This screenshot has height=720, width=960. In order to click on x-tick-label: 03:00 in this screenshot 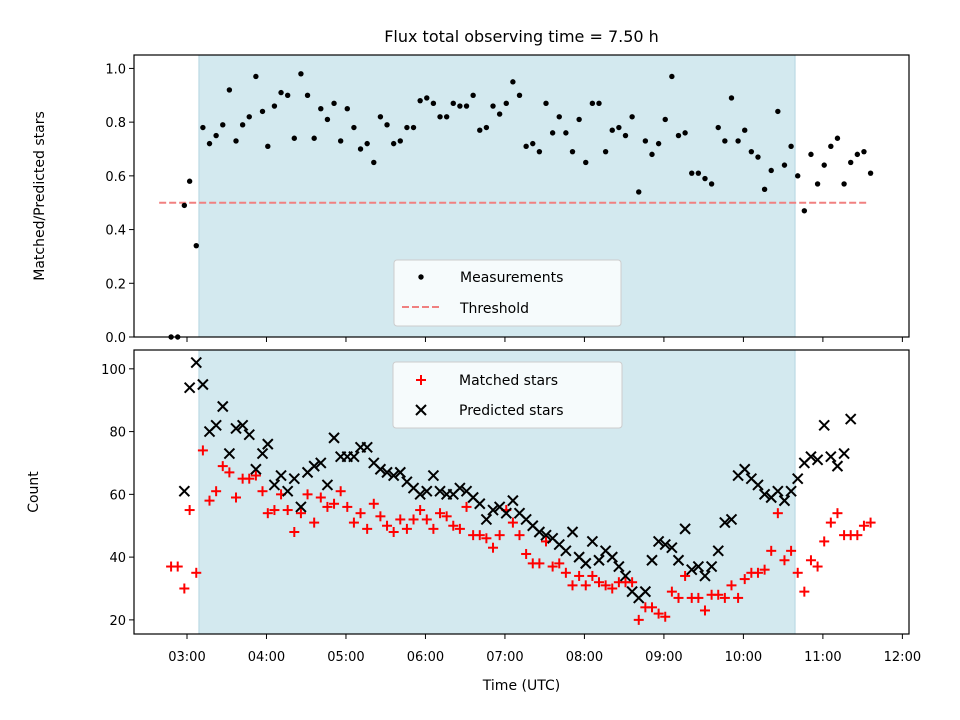, I will do `click(186, 657)`.